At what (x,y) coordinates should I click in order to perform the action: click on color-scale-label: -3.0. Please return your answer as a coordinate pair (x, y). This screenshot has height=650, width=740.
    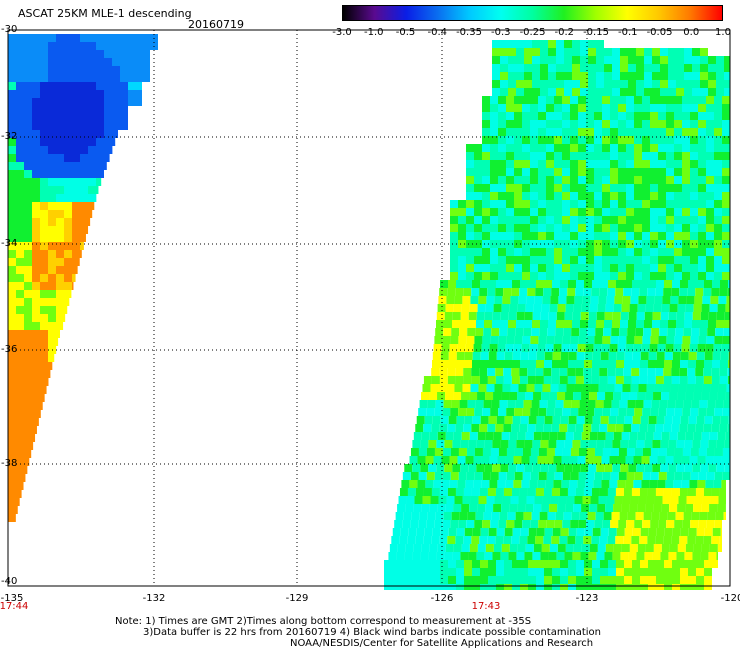
    Looking at the image, I should click on (342, 32).